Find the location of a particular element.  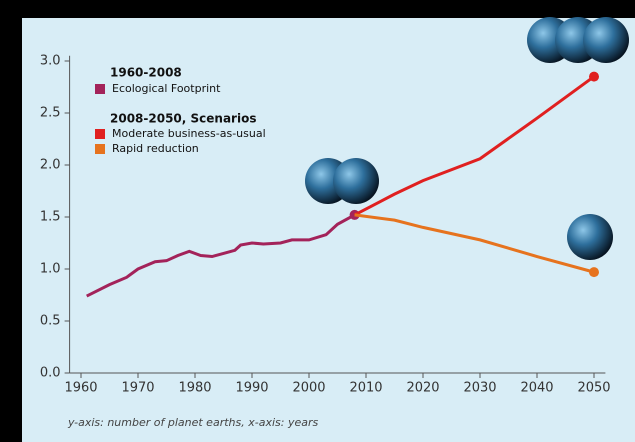

x-tick-label: 2050 is located at coordinates (593, 388).